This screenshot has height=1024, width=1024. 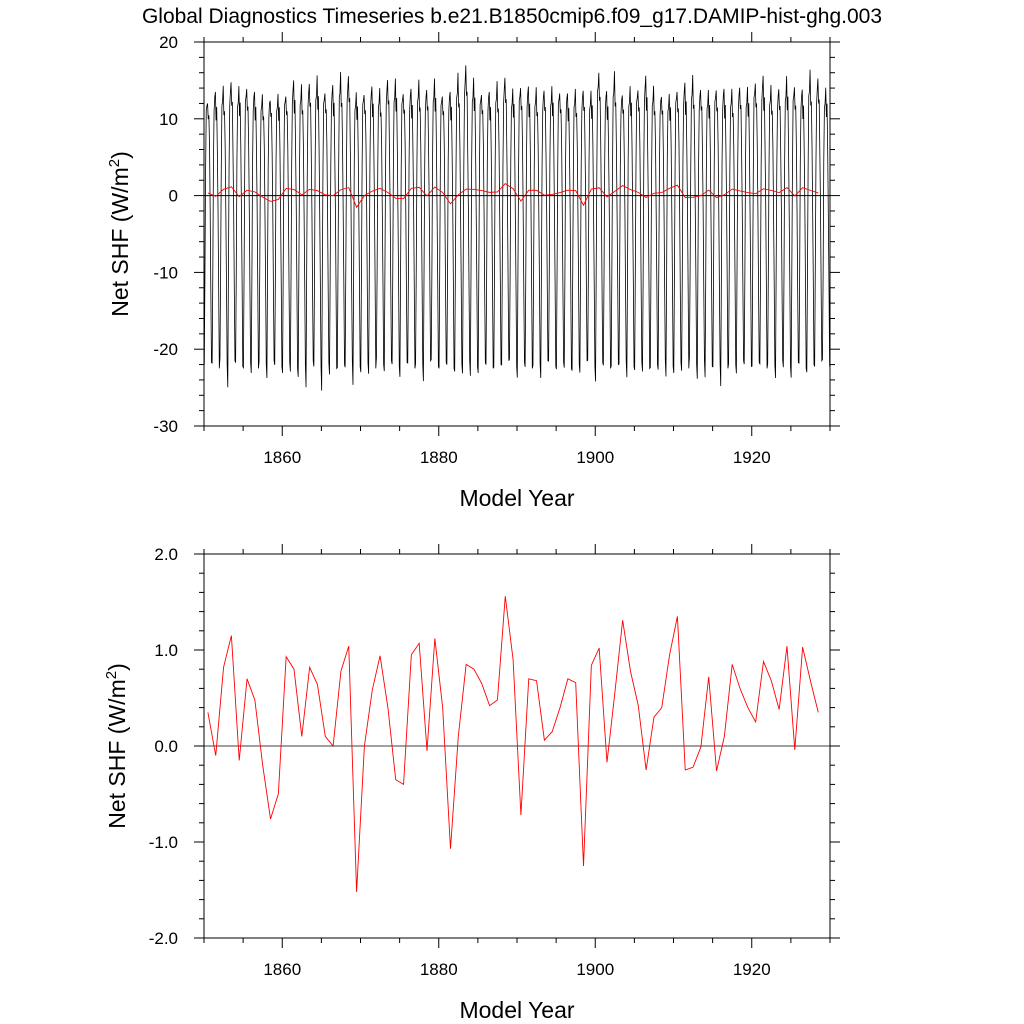 What do you see at coordinates (165, 349) in the screenshot?
I see `y-tick-label: -20` at bounding box center [165, 349].